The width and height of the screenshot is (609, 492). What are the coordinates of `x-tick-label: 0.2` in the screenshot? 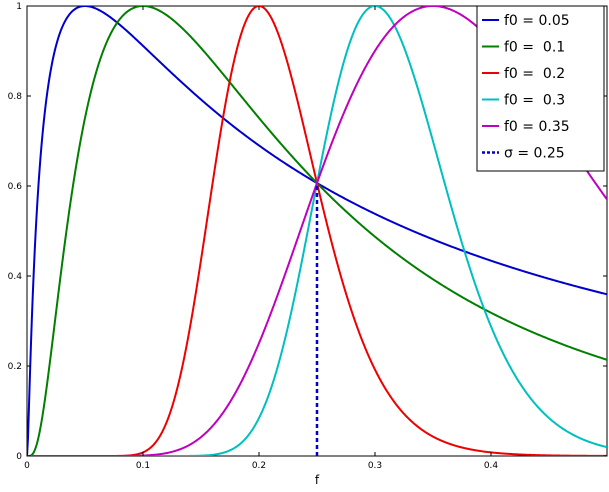 It's located at (259, 466).